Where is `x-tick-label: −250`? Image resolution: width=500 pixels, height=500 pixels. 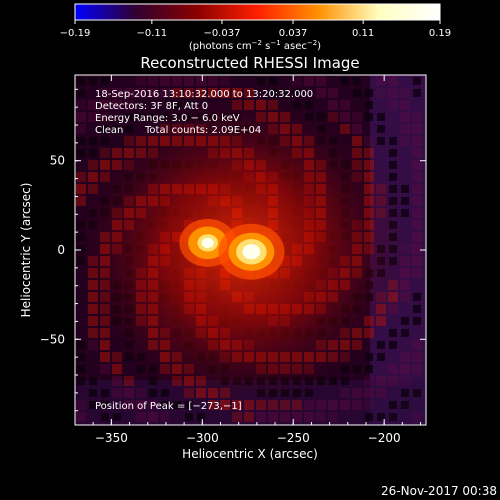 x-tick-label: −250 is located at coordinates (293, 438).